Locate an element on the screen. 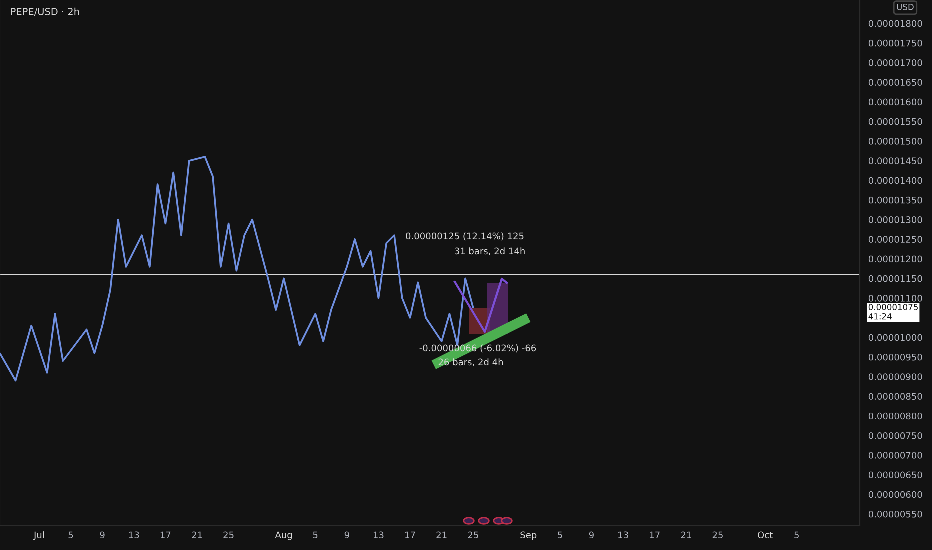 The width and height of the screenshot is (932, 550). y-tick-label: 0.00001250 is located at coordinates (895, 240).